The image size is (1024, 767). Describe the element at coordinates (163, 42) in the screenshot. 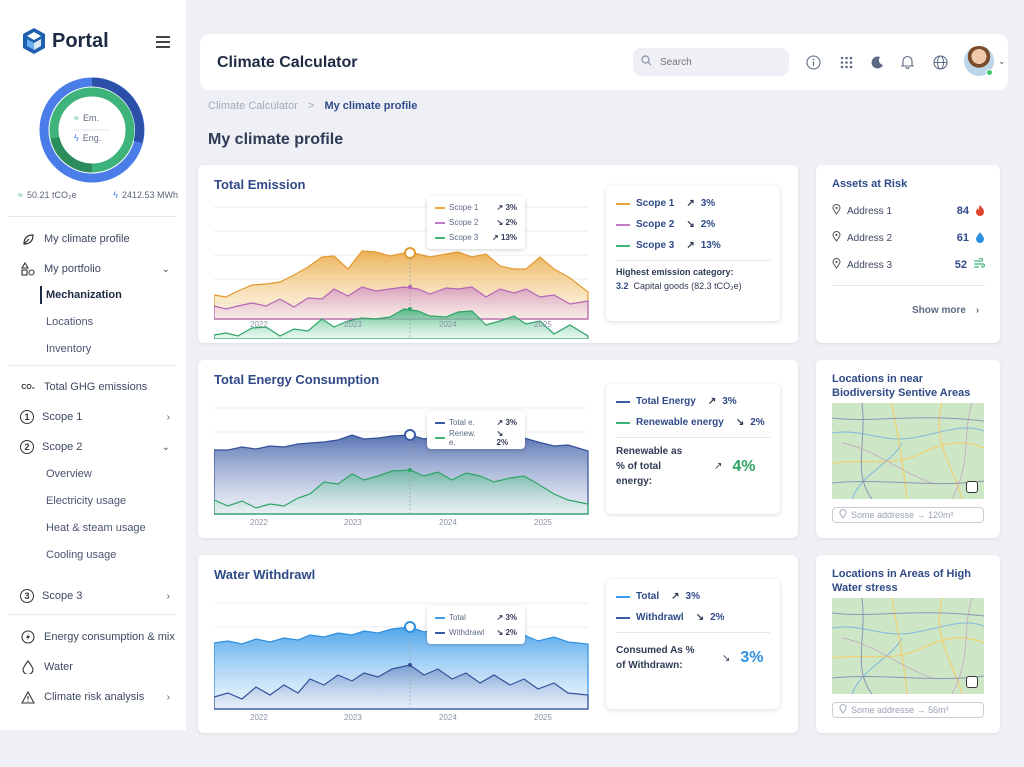

I see `menu-toggle-icon` at that location.